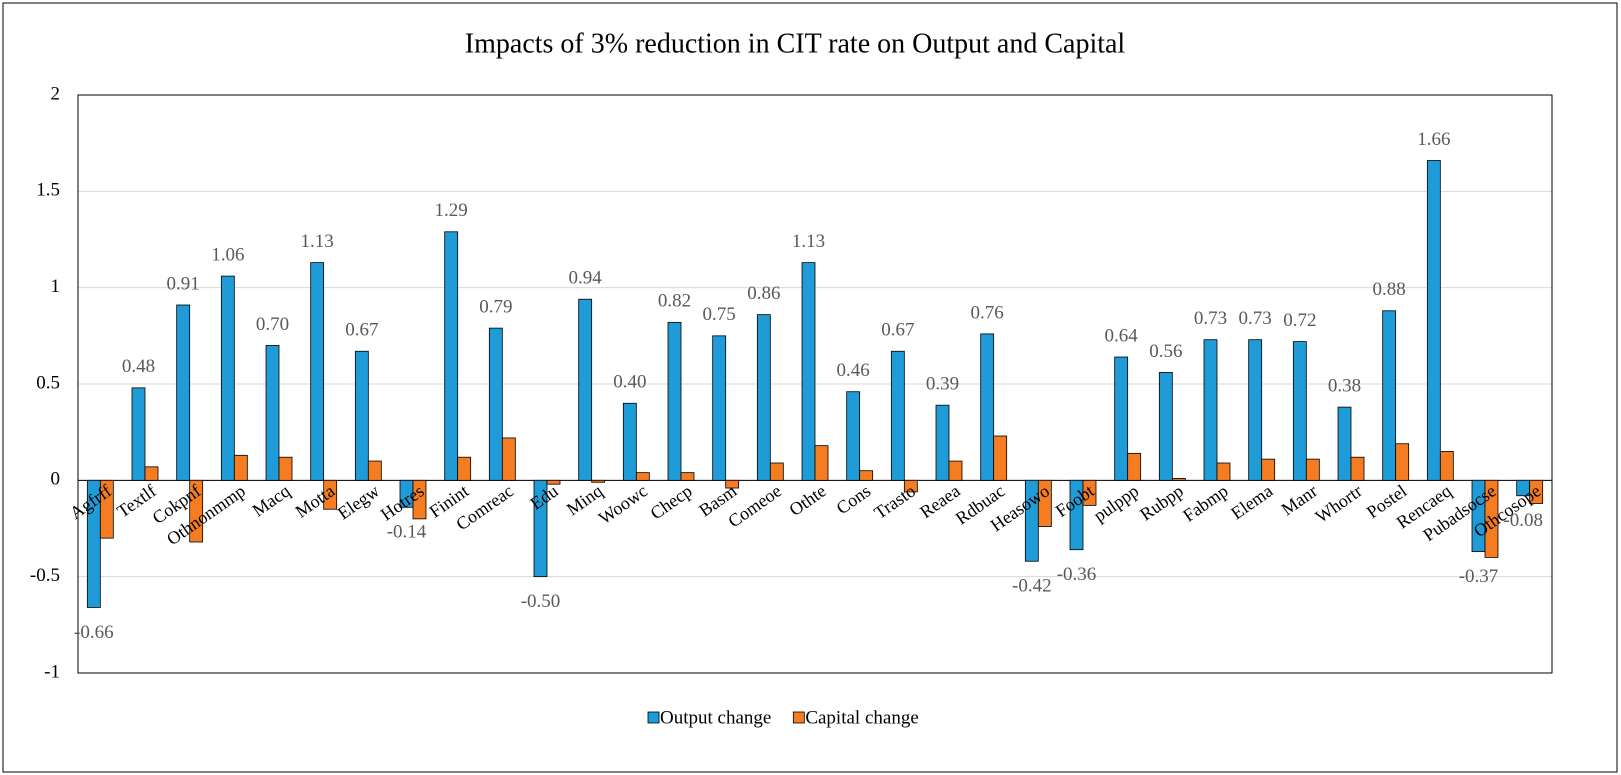 The height and width of the screenshot is (775, 1621). What do you see at coordinates (798, 717) in the screenshot?
I see `legend-swatch` at bounding box center [798, 717].